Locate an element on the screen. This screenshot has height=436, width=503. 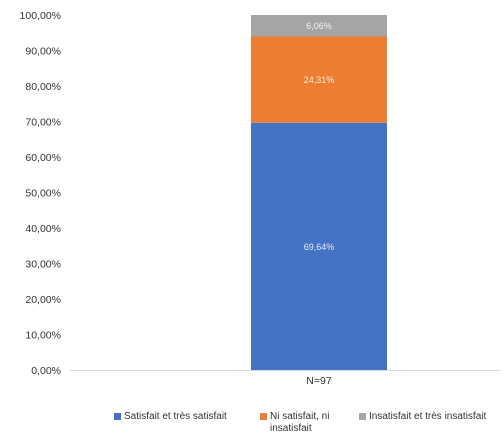
data-label: 69,64% is located at coordinates (319, 247).